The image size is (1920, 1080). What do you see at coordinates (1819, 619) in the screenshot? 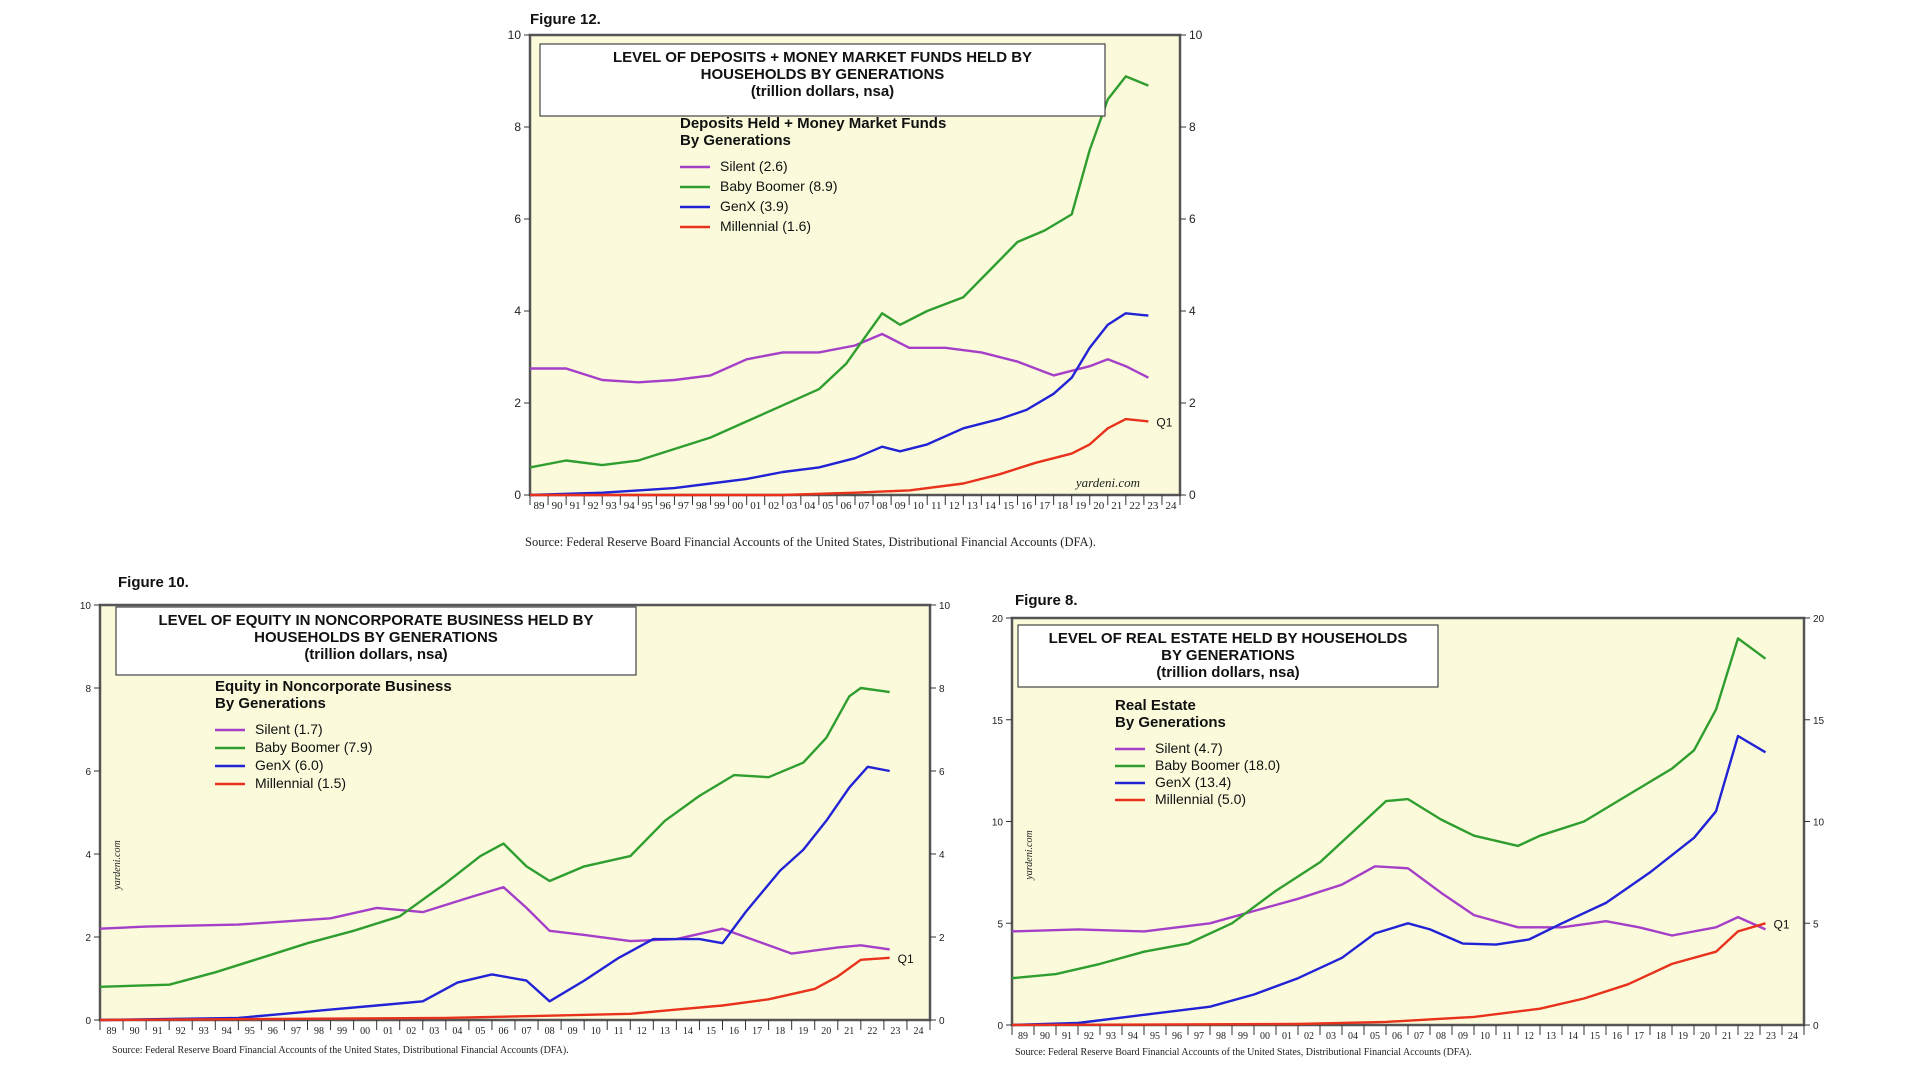
I see `y-tick-label-right: 20` at bounding box center [1819, 619].